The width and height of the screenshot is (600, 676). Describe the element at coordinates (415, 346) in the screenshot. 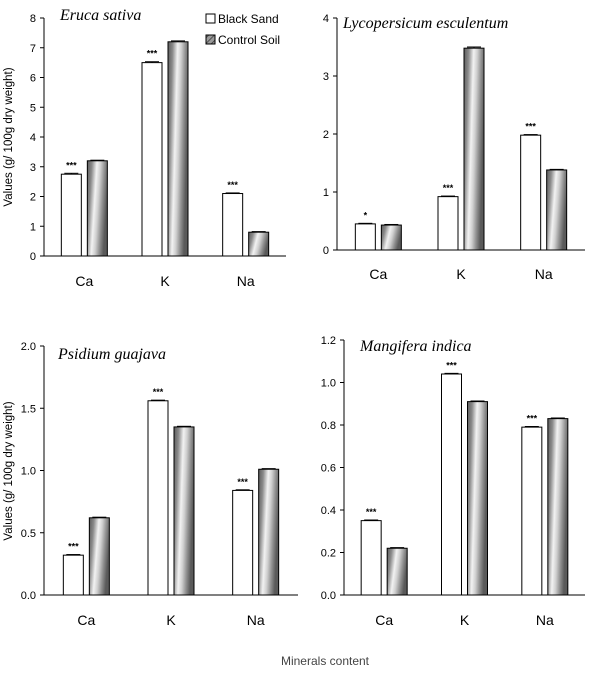

I see `panel-title: Mangifera indica` at that location.